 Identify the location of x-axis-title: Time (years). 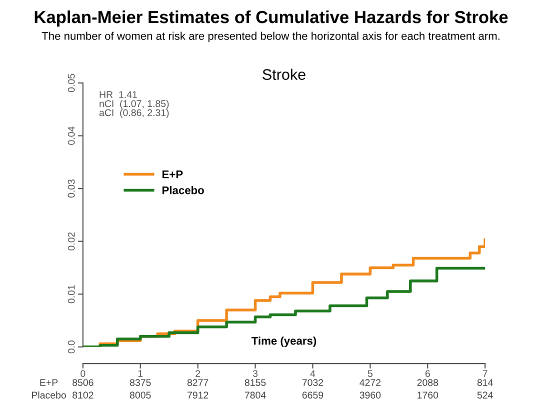
(284, 341).